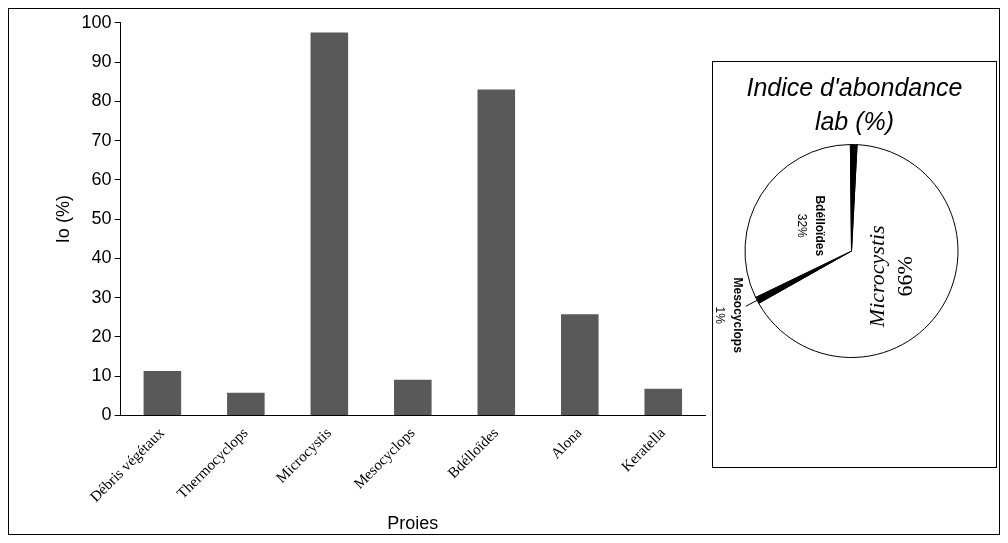 This screenshot has height=543, width=1008. Describe the element at coordinates (101, 218) in the screenshot. I see `y-tick-label: 50` at that location.